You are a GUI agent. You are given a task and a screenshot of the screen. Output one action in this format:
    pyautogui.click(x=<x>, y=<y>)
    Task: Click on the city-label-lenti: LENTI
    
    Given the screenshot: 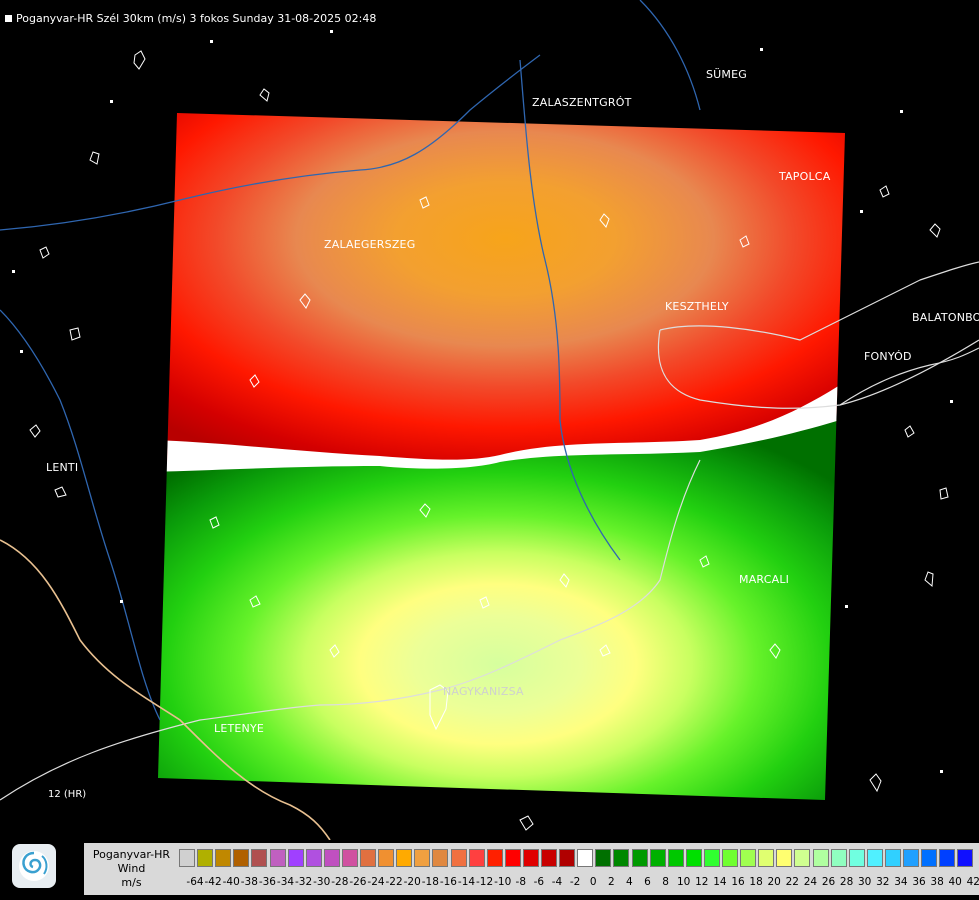 What is the action you would take?
    pyautogui.click(x=62, y=467)
    